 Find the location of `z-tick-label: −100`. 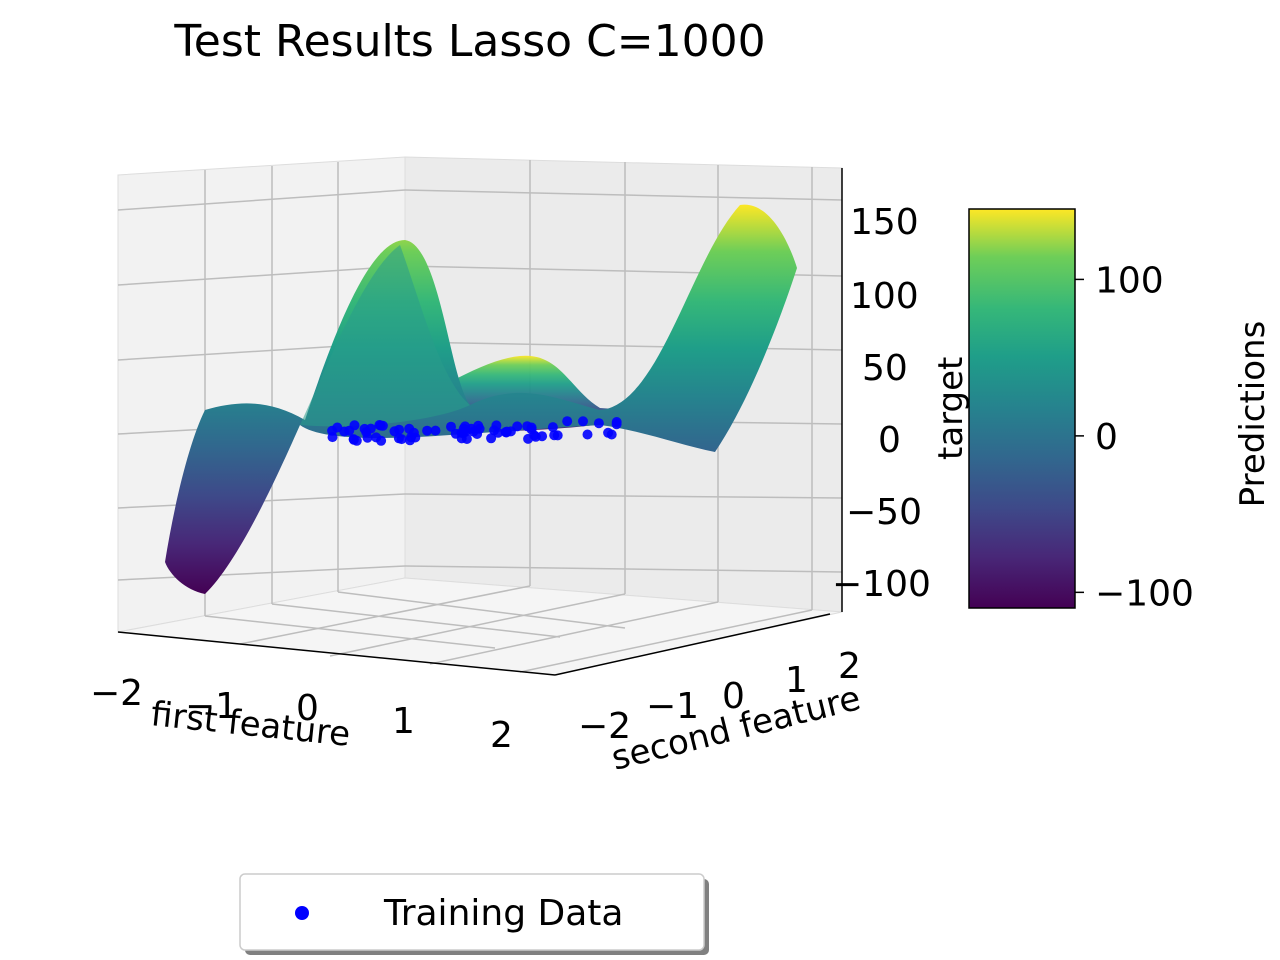

z-tick-label: −100 is located at coordinates (881, 584).